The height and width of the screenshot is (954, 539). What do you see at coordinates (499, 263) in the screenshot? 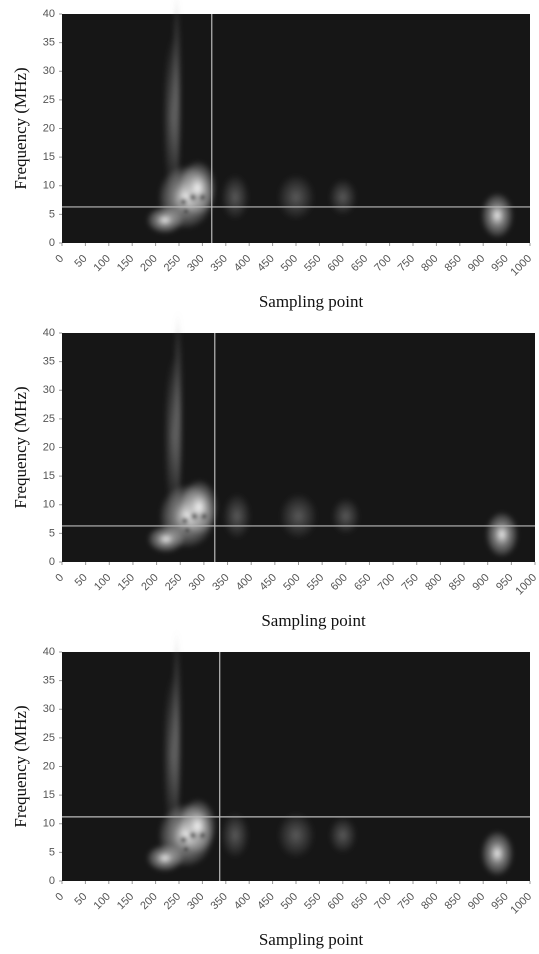
I see `x-tick-label: 950` at bounding box center [499, 263].